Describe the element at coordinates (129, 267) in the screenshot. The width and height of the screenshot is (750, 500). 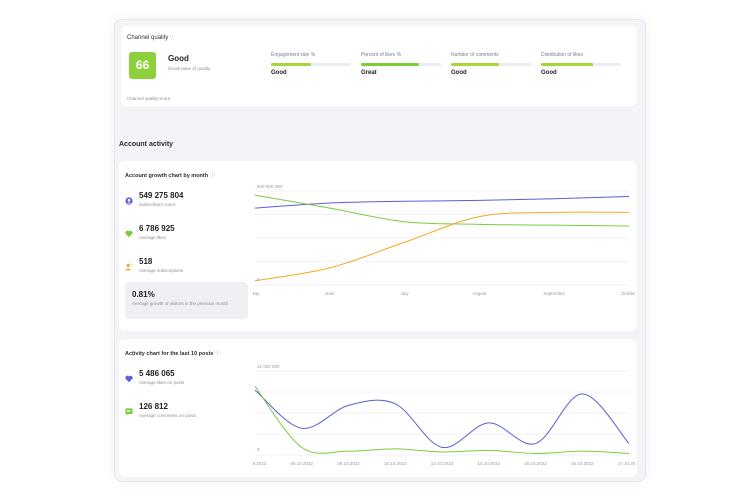
I see `person-add-icon` at that location.